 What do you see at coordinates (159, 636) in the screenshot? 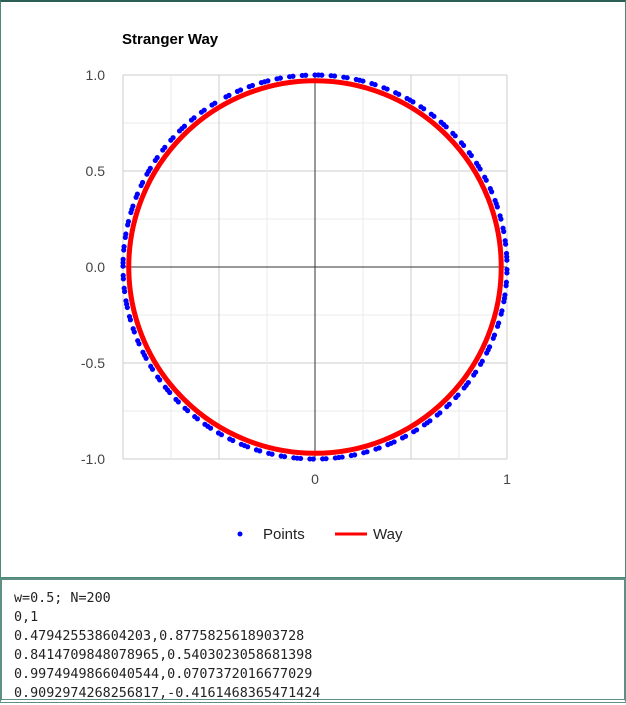
I see `console-line: 0.479425538604203,0.8775825618903728` at bounding box center [159, 636].